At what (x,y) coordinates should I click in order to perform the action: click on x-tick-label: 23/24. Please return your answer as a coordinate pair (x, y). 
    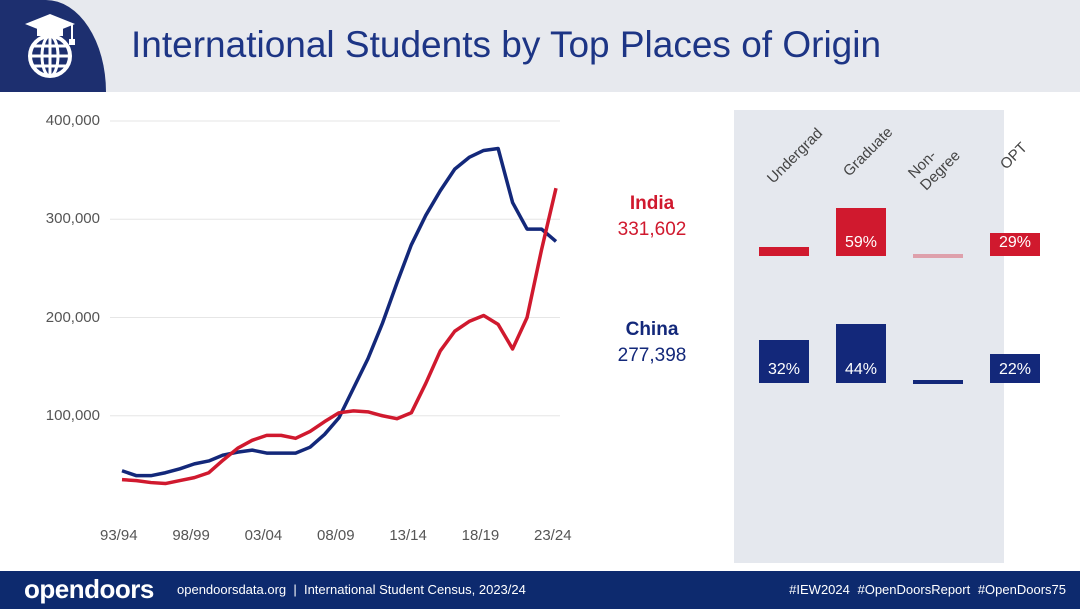
    Looking at the image, I should click on (553, 535).